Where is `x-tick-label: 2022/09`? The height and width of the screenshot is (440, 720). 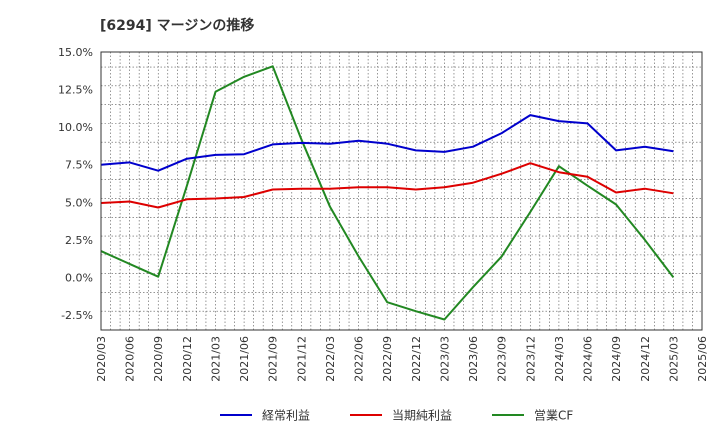
x-tick-label: 2022/09 is located at coordinates (387, 359).